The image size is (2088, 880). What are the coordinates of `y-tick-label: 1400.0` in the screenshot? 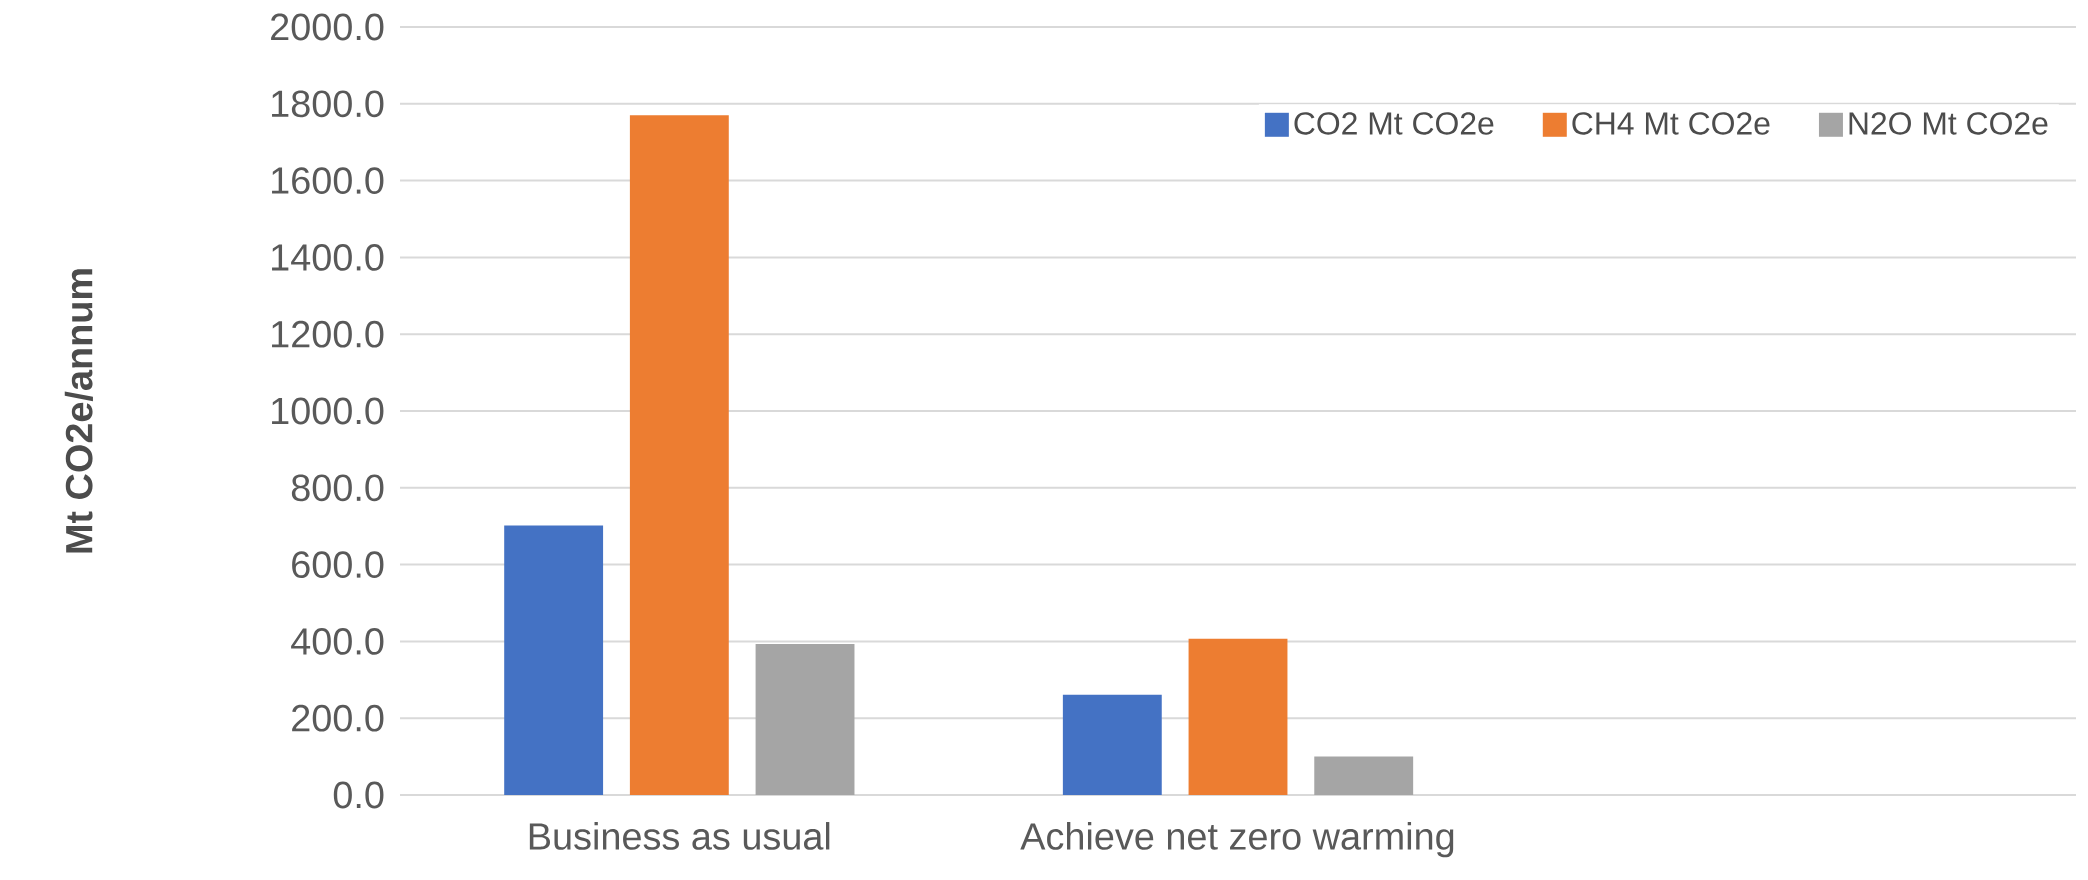 It's located at (328, 257).